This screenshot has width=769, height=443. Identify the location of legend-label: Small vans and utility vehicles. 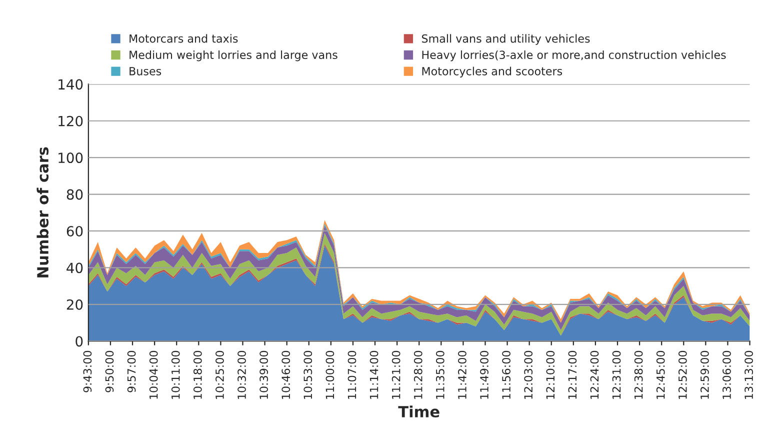
(506, 39).